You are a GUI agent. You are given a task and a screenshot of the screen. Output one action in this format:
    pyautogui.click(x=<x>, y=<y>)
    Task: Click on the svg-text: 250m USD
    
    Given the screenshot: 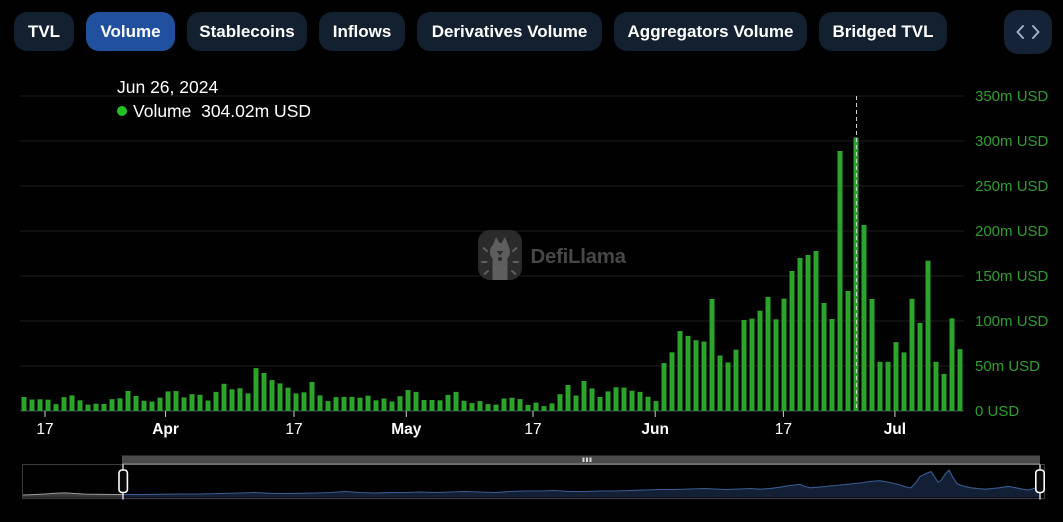 What is the action you would take?
    pyautogui.click(x=1012, y=186)
    